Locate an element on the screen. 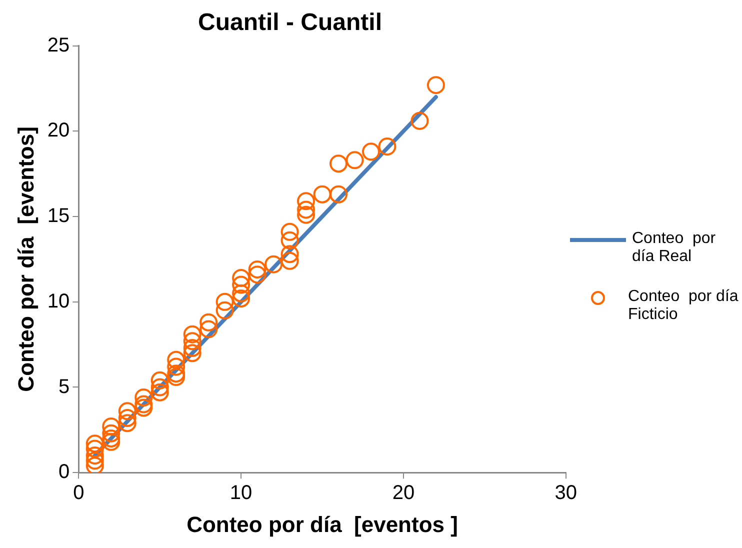 The height and width of the screenshot is (548, 742). x-tick-label: 0 is located at coordinates (78, 493).